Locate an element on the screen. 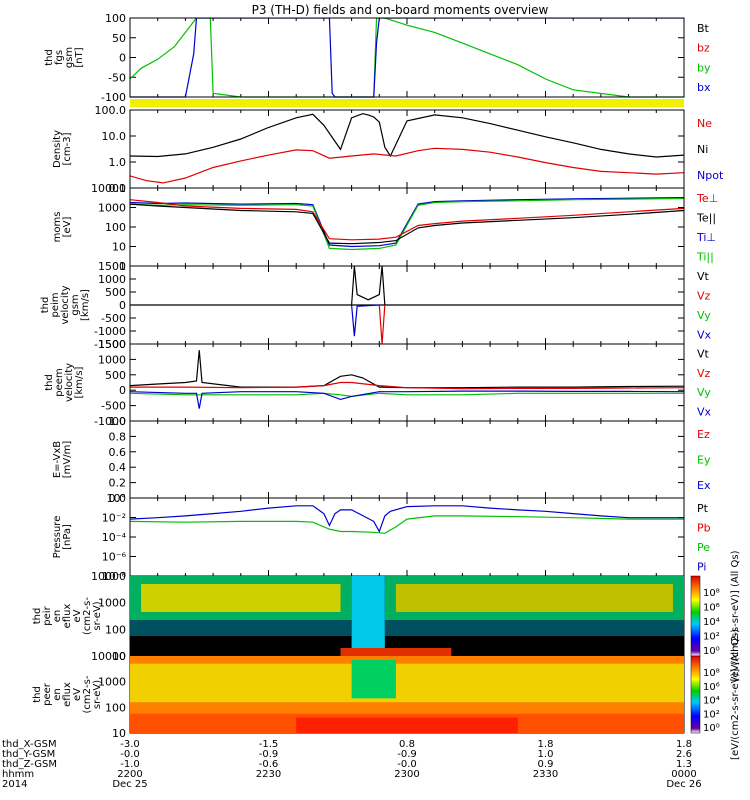 The height and width of the screenshot is (800, 750). ytick-label: 0.8 is located at coordinates (118, 436).